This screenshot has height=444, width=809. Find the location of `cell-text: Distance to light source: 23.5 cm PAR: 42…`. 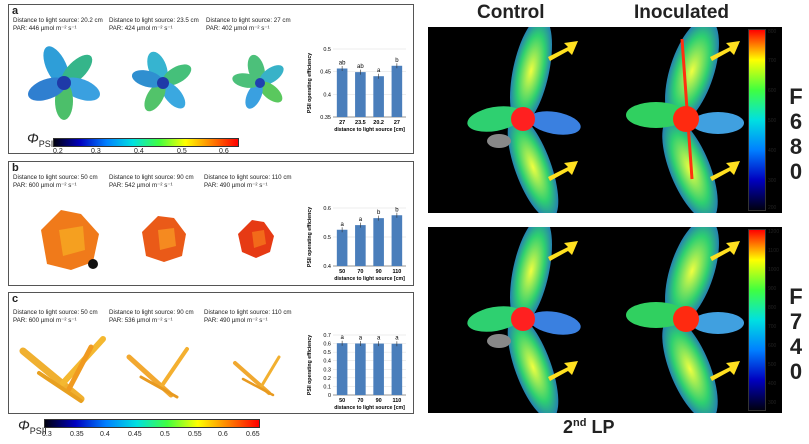

cell-text: Distance to light source: 23.5 cm PAR: 42… is located at coordinates (154, 25).